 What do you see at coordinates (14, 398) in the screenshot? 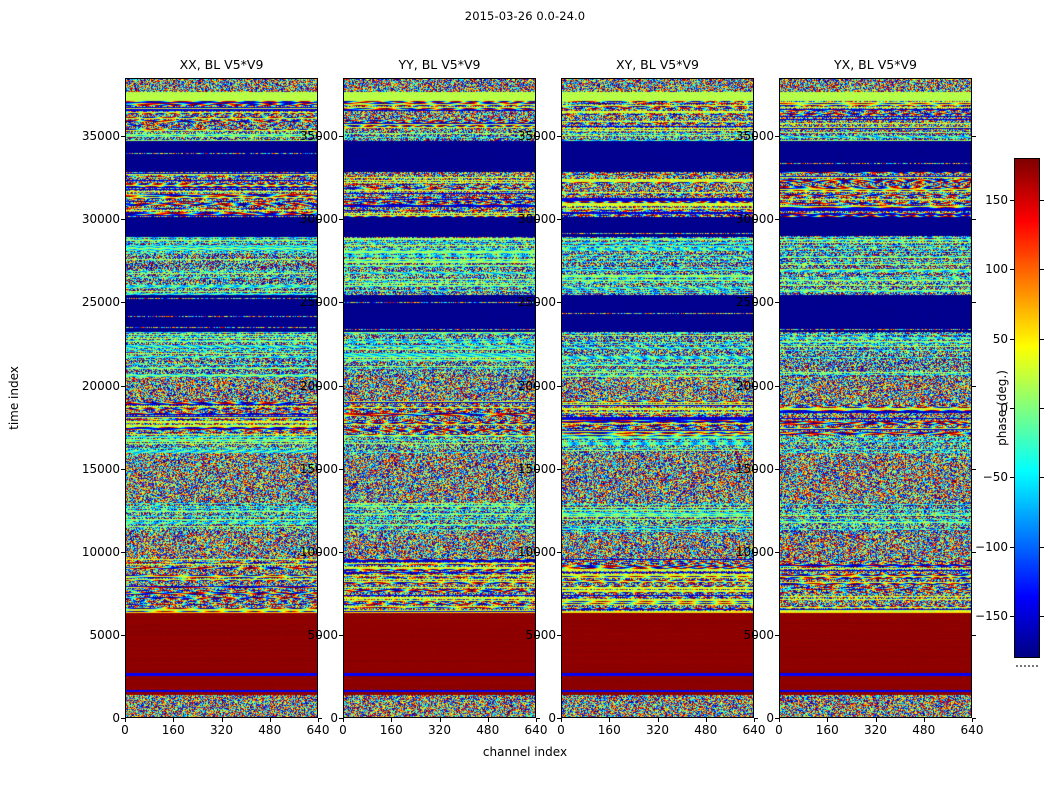
I see `y-axis-label: time index` at bounding box center [14, 398].